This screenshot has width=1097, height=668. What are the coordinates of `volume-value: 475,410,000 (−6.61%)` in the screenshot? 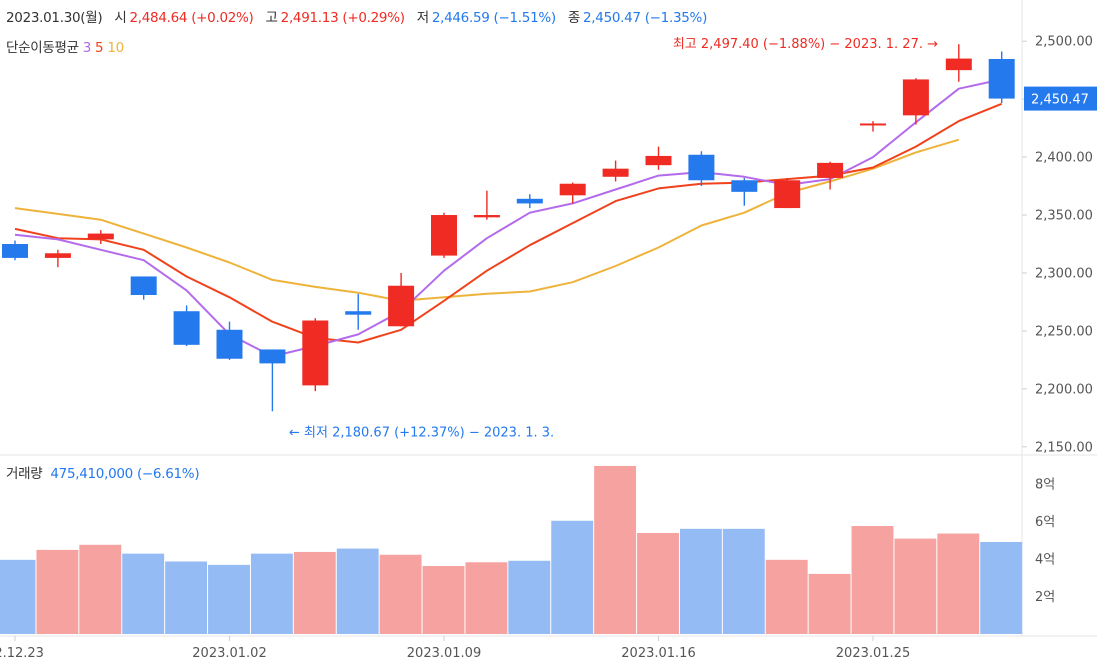 It's located at (125, 474).